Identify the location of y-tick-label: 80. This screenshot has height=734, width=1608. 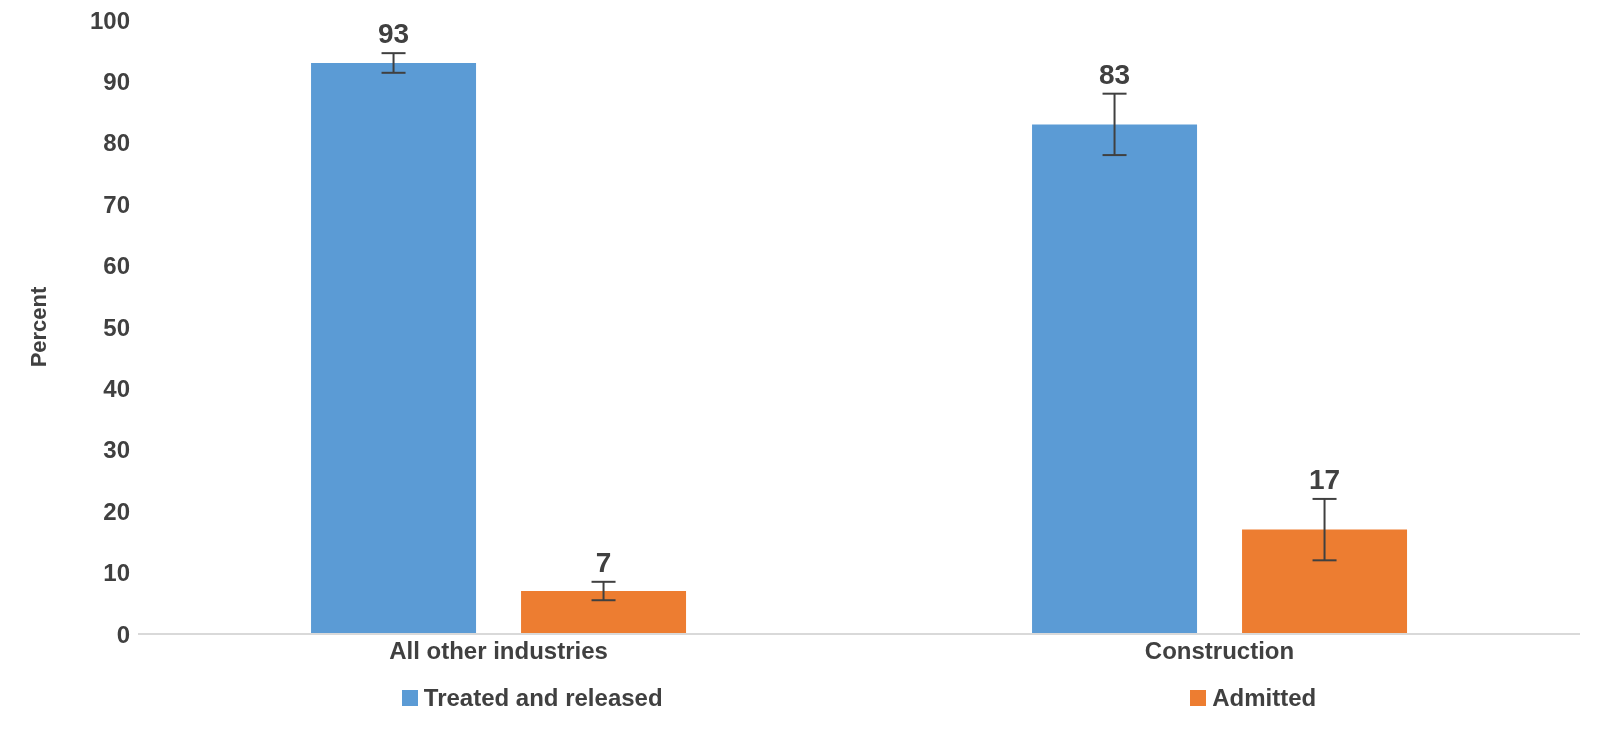
(116, 143).